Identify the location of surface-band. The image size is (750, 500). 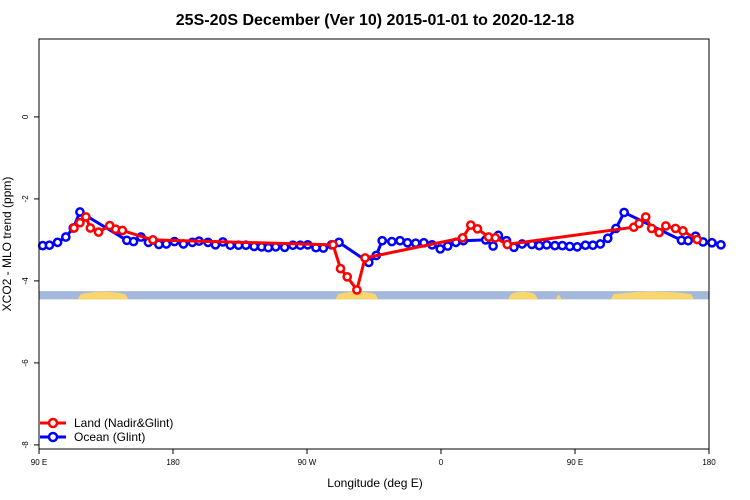
(374, 295).